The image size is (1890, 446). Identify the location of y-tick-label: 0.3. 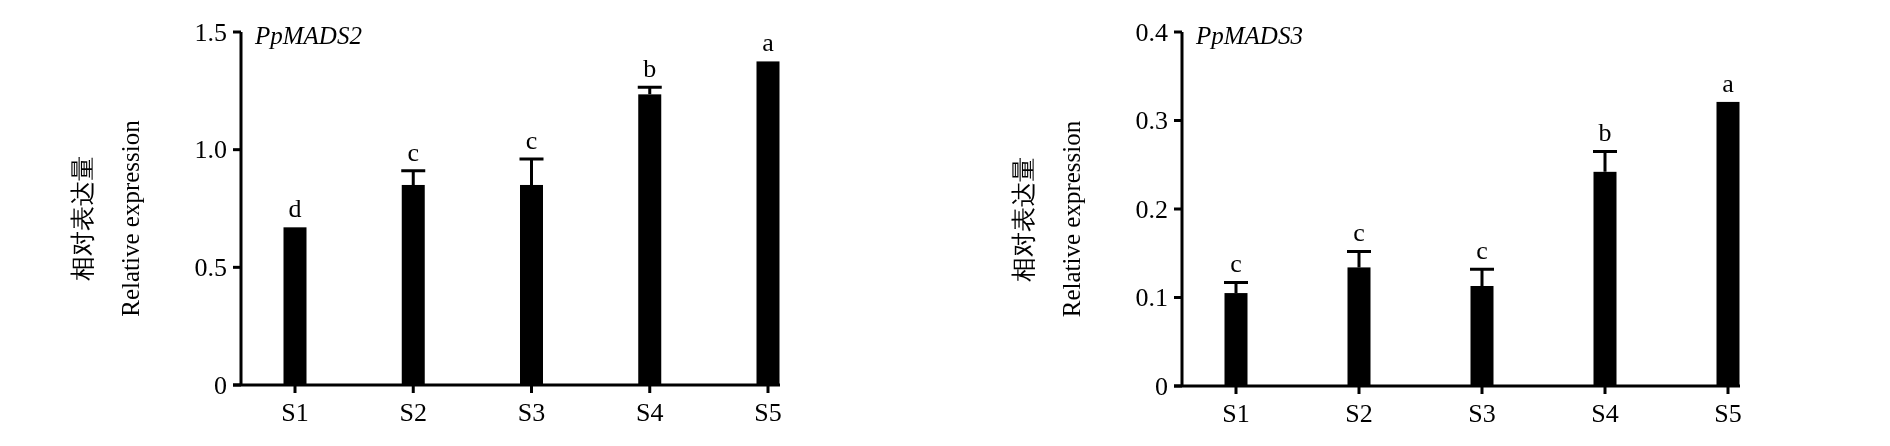
(1151, 120).